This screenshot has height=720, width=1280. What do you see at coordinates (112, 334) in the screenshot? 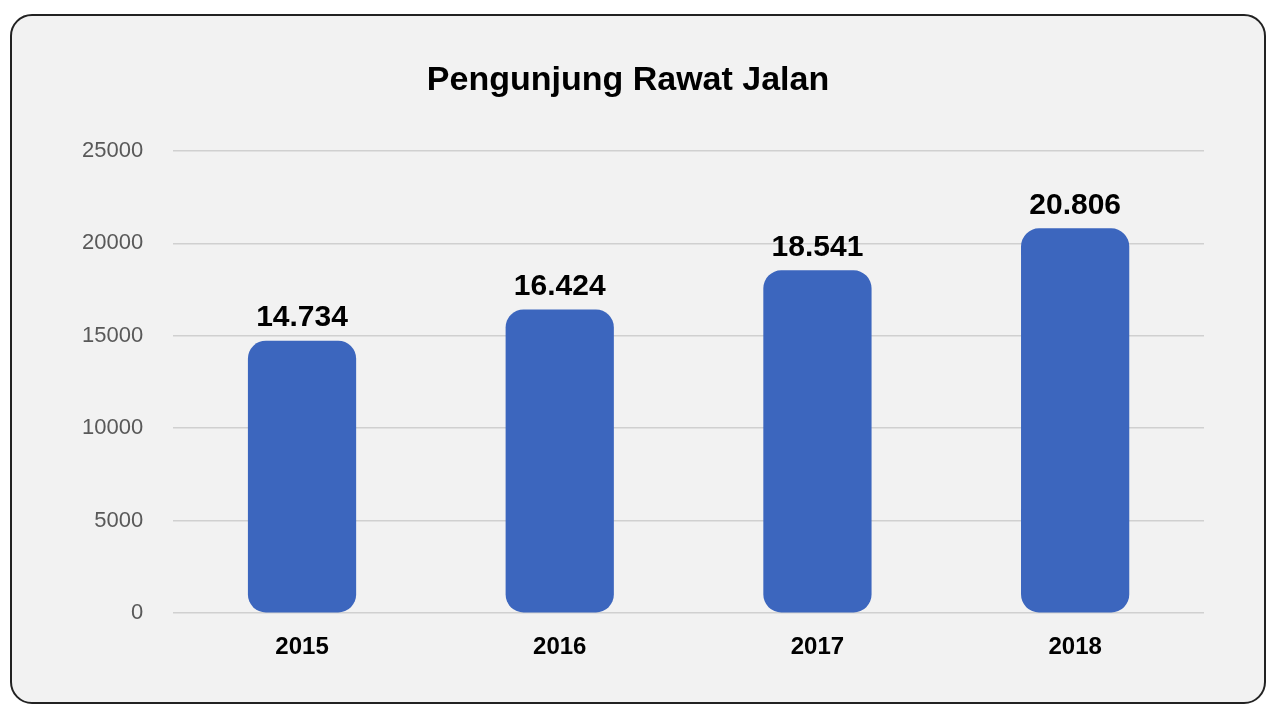
I see `y-tick-label: 15000` at bounding box center [112, 334].